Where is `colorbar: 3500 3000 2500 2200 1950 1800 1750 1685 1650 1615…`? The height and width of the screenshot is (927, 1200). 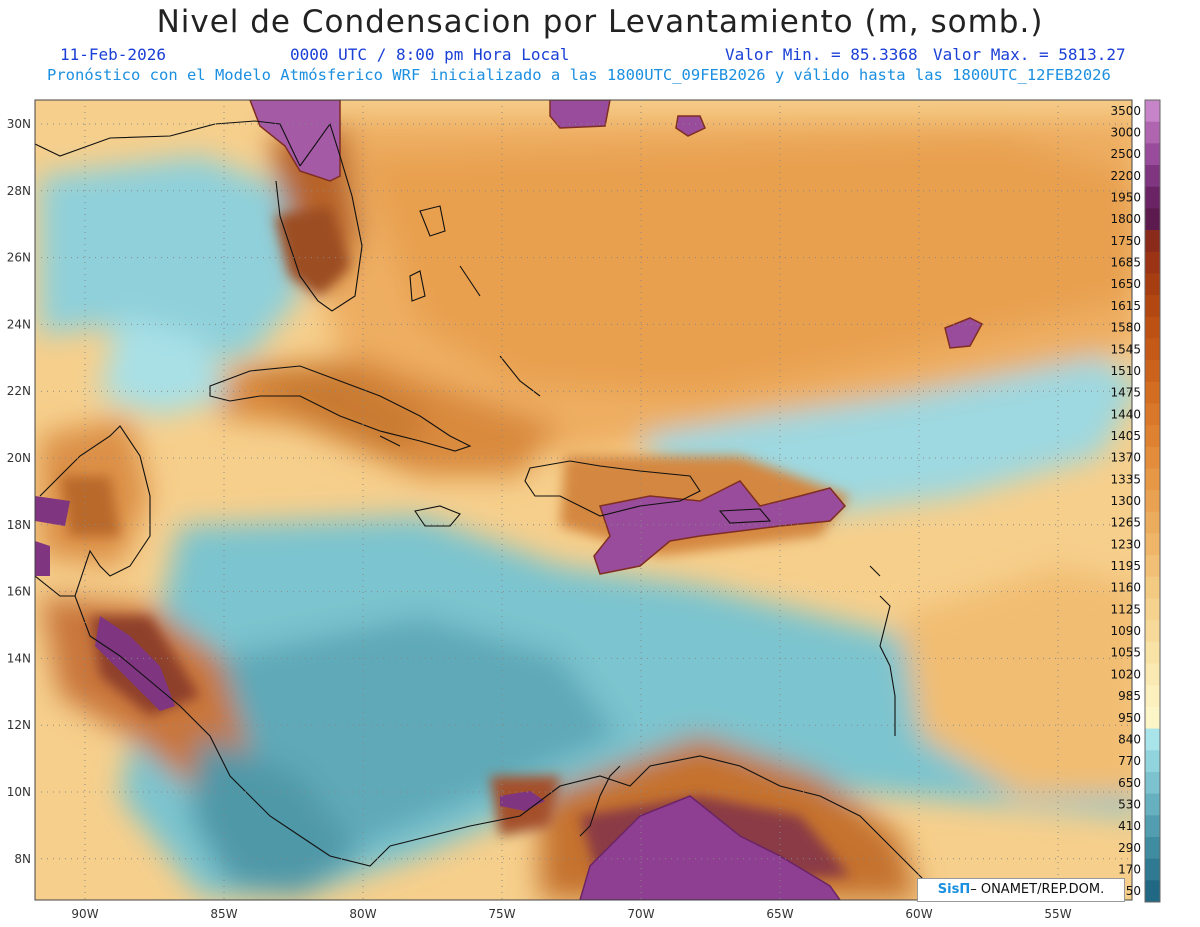 colorbar: 3500 3000 2500 2200 1950 1800 1750 1685 1650 1615… is located at coordinates (1135, 501).